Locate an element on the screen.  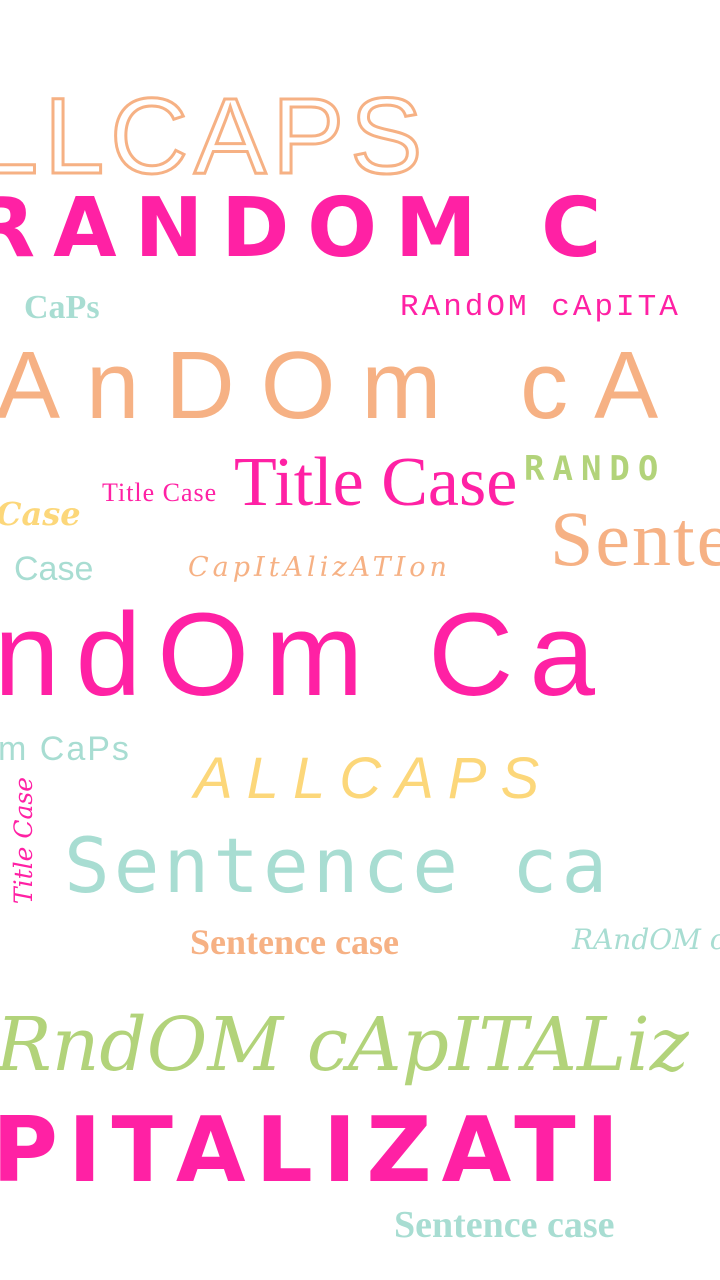
word-rando: RANDO is located at coordinates (595, 469).